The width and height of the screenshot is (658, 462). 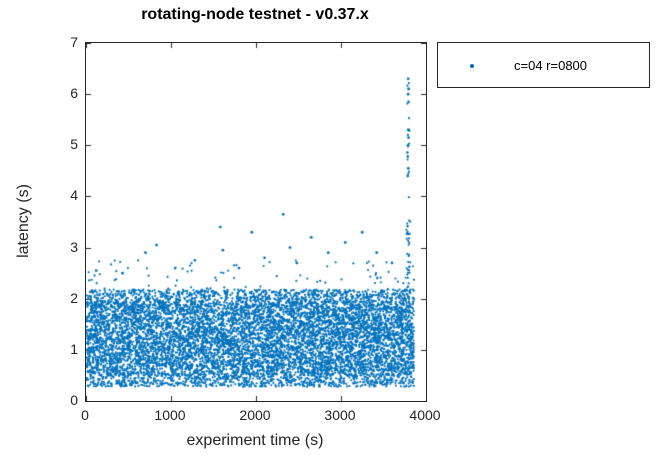 I want to click on legend: c=04 r=0800, so click(x=543, y=65).